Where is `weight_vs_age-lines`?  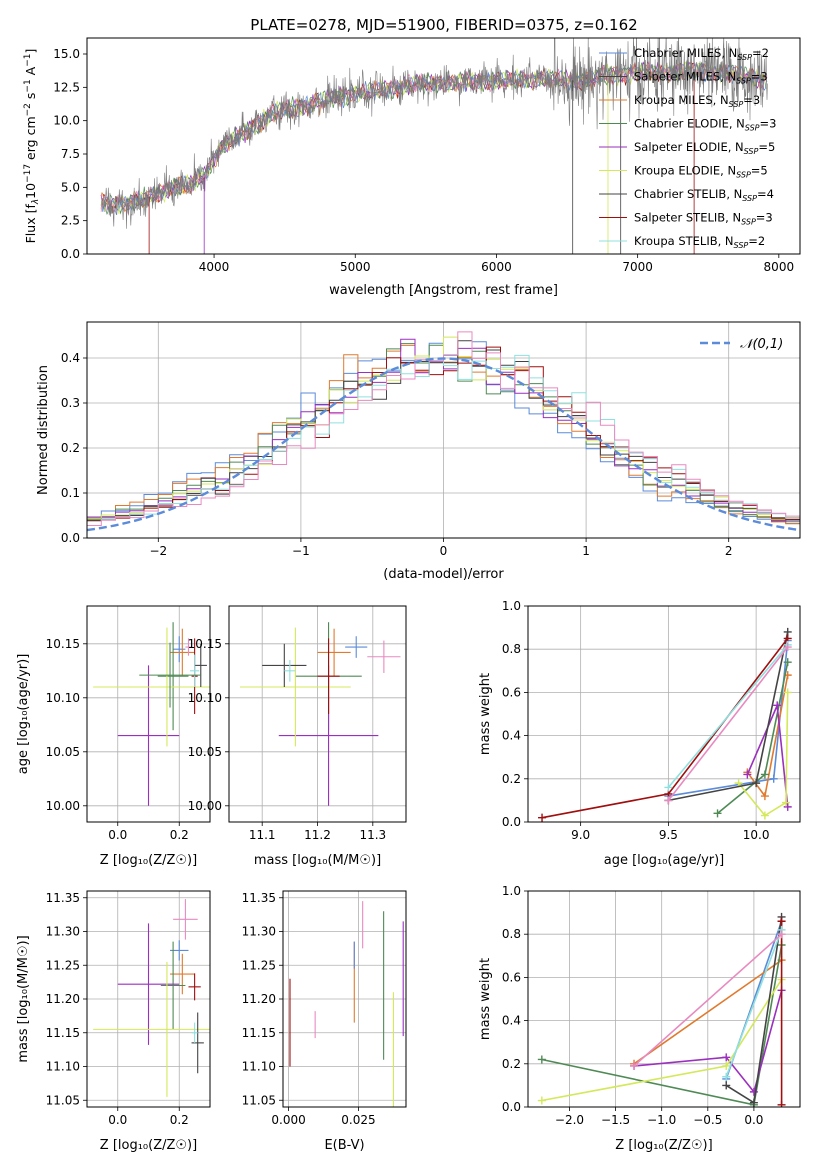 weight_vs_age-lines is located at coordinates (665, 724).